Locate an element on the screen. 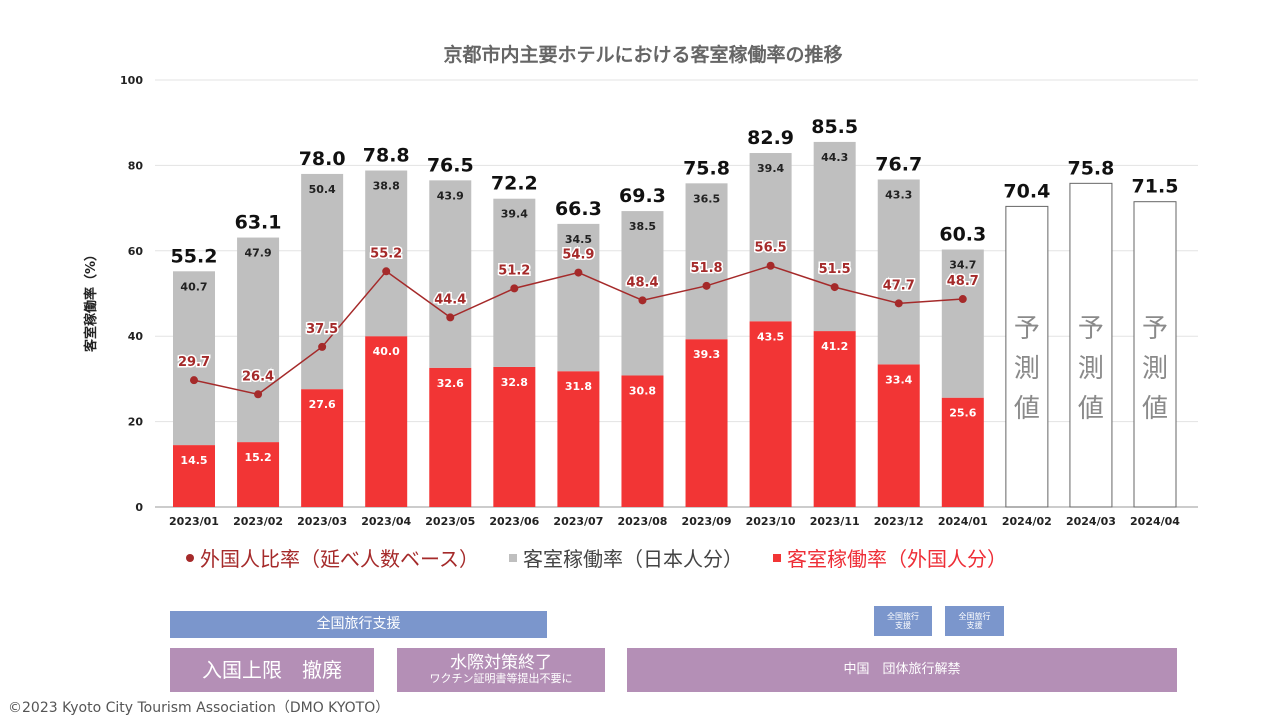 The width and height of the screenshot is (1280, 720). legend-item-japanese: 客室稼働率（日本人分） is located at coordinates (626, 557).